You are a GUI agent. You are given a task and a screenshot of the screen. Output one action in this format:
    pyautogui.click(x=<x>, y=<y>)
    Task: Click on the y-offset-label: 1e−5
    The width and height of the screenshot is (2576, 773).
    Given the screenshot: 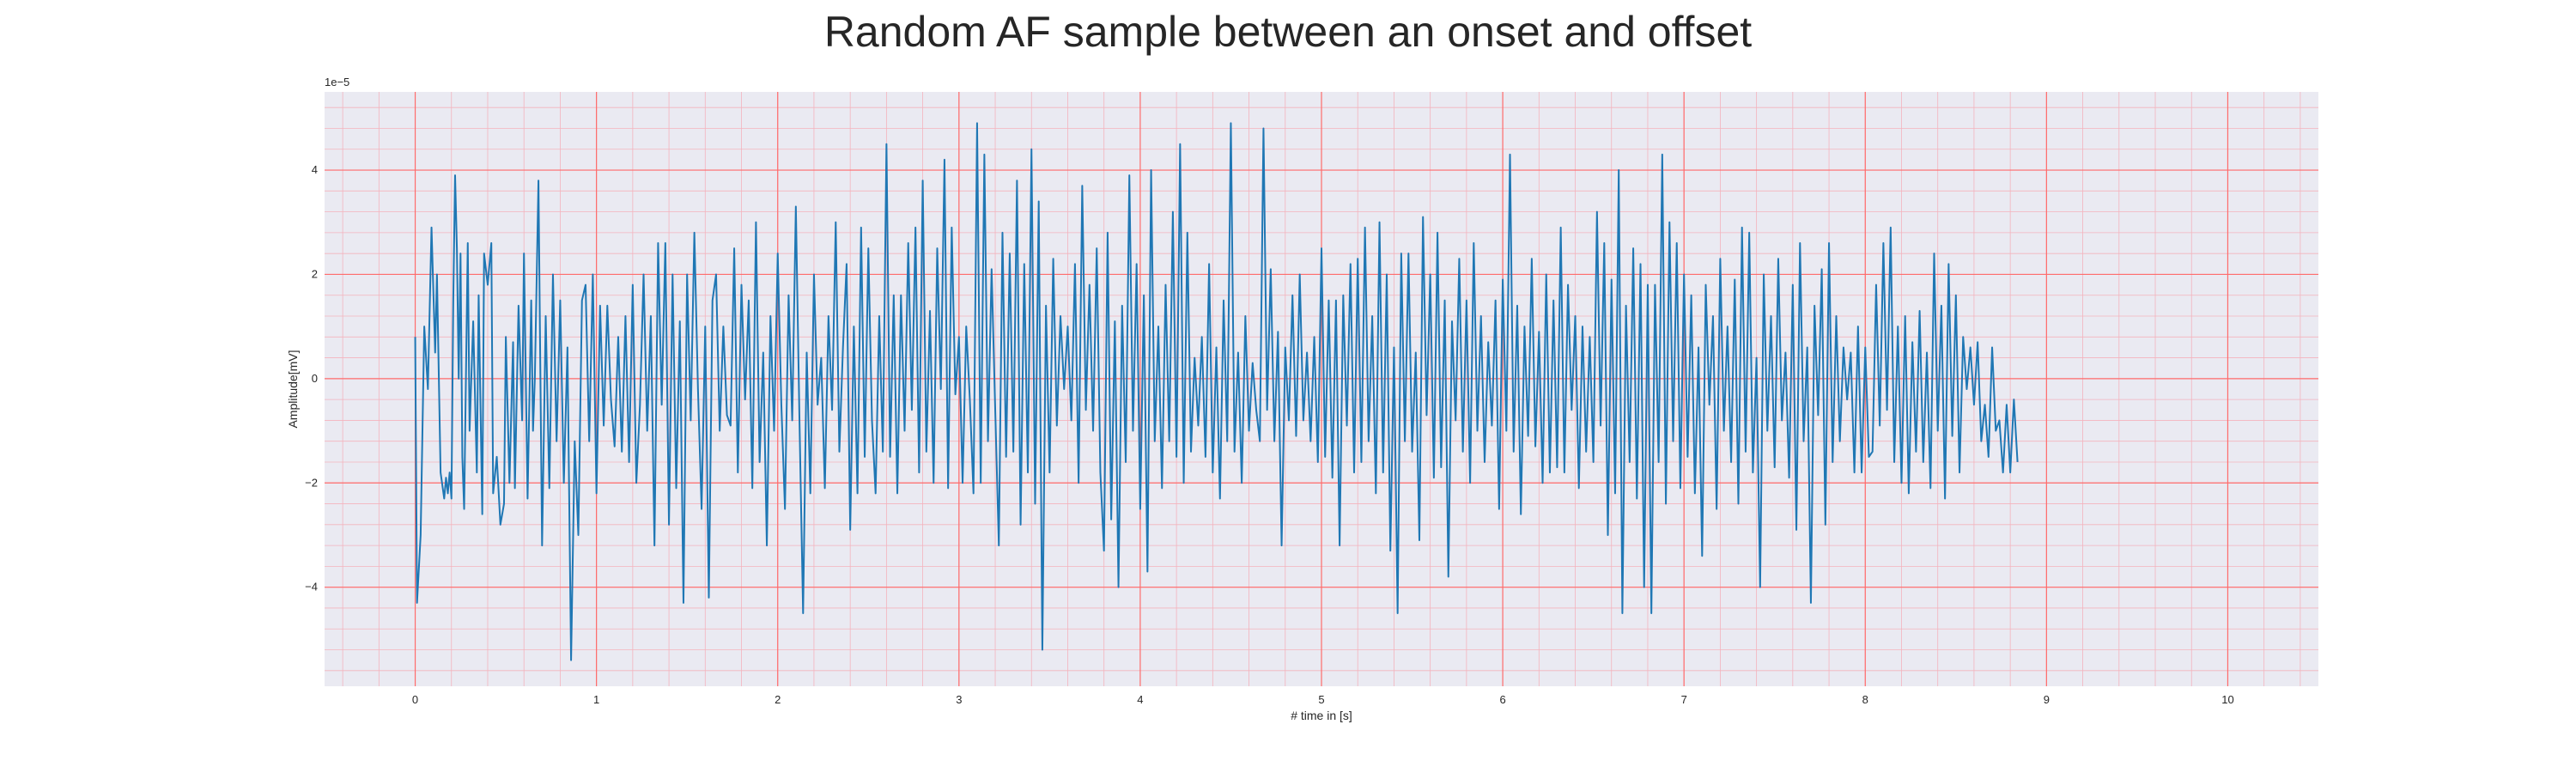 What is the action you would take?
    pyautogui.click(x=337, y=82)
    